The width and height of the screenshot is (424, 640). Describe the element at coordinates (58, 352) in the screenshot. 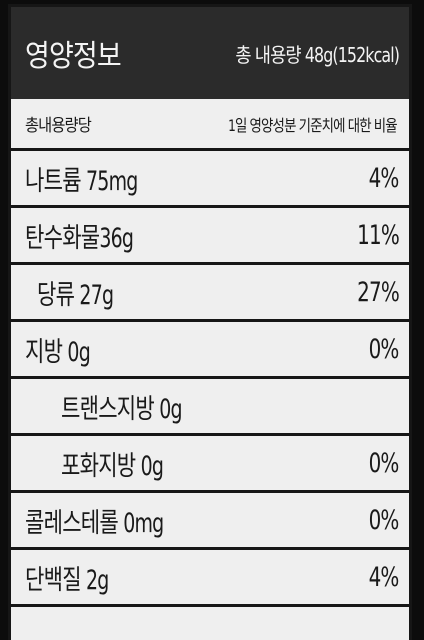

I see `nutrient-name: 지방 0g` at that location.